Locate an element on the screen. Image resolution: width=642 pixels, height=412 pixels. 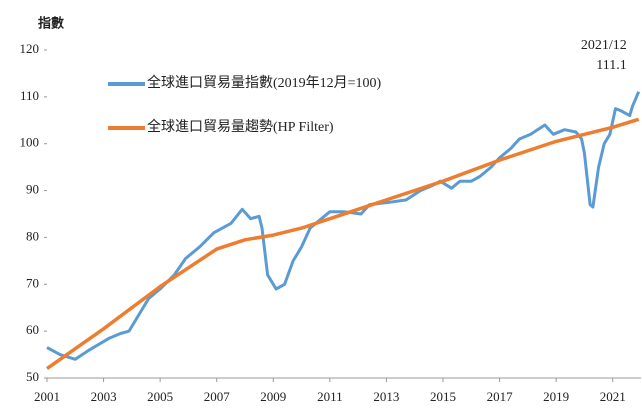
annotation: 2021/12 is located at coordinates (604, 45).